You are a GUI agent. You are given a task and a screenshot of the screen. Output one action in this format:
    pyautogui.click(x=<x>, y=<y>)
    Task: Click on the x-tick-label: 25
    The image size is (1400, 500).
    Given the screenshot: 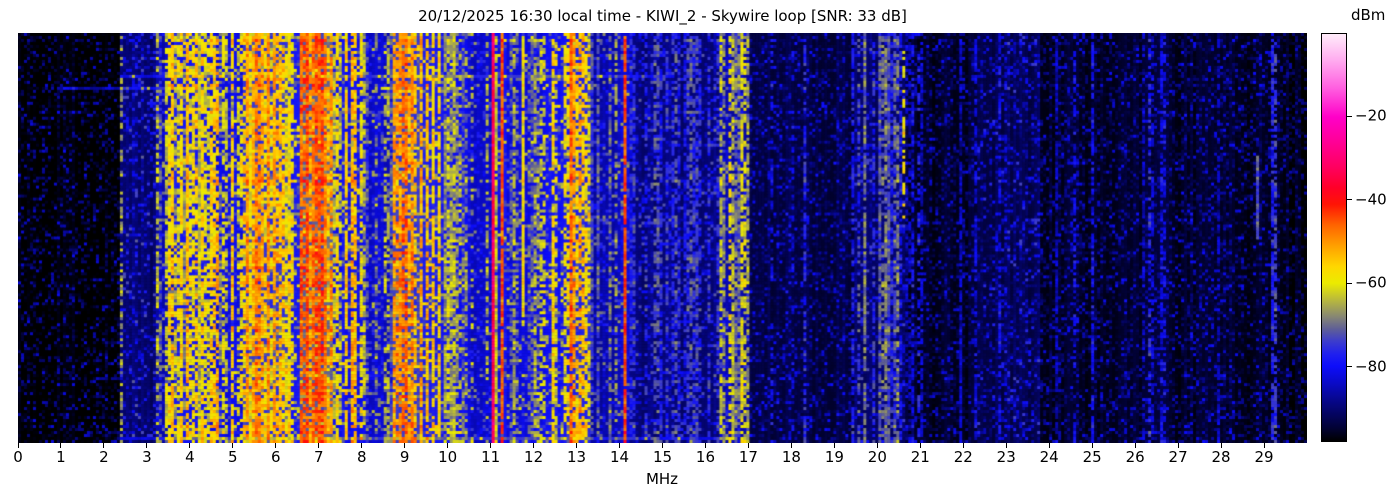 What is the action you would take?
    pyautogui.click(x=1092, y=457)
    